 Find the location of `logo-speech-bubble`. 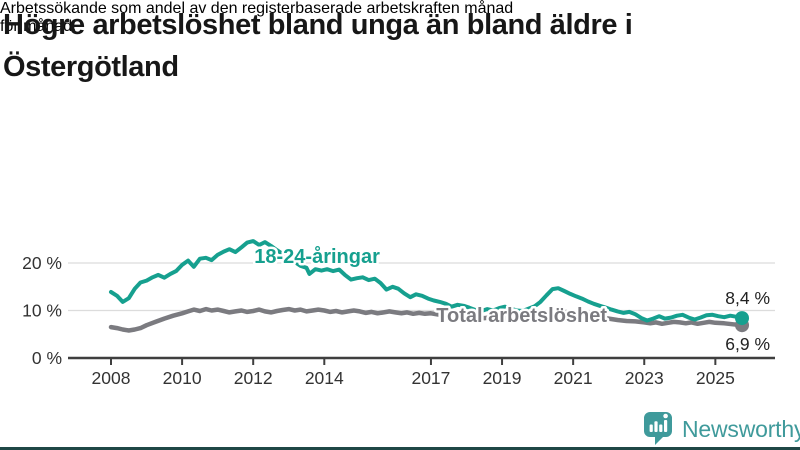

logo-speech-bubble is located at coordinates (658, 428).